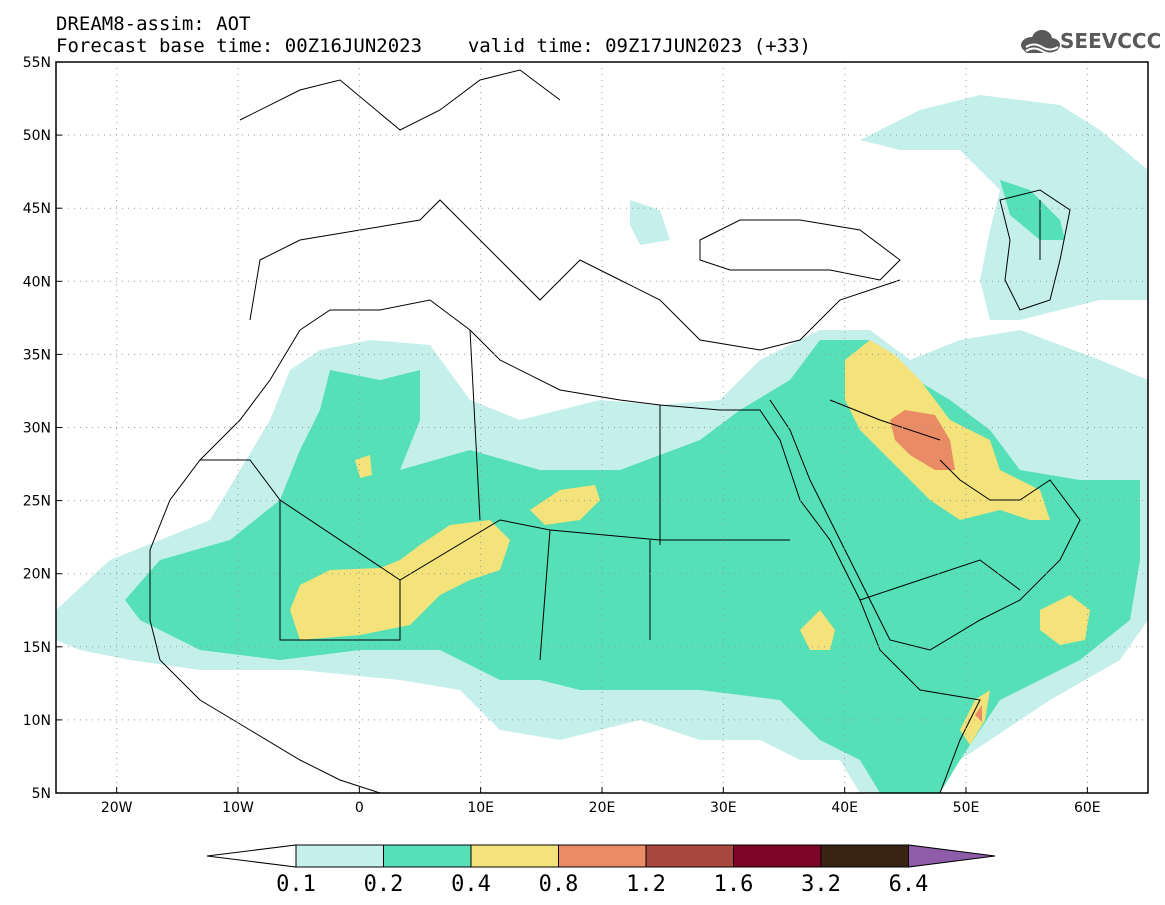  I want to click on colorbar-label: 6.4, so click(909, 884).